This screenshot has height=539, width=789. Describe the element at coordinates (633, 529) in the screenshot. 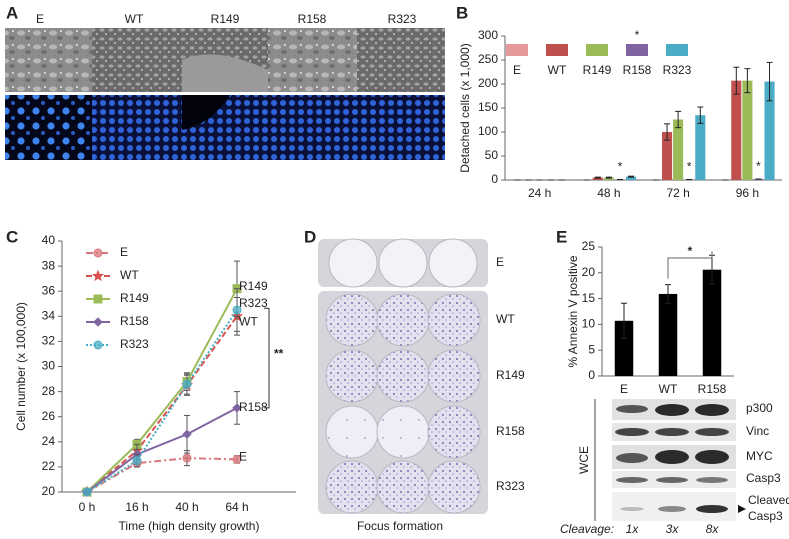

I see `cleavage-value: 1x` at that location.